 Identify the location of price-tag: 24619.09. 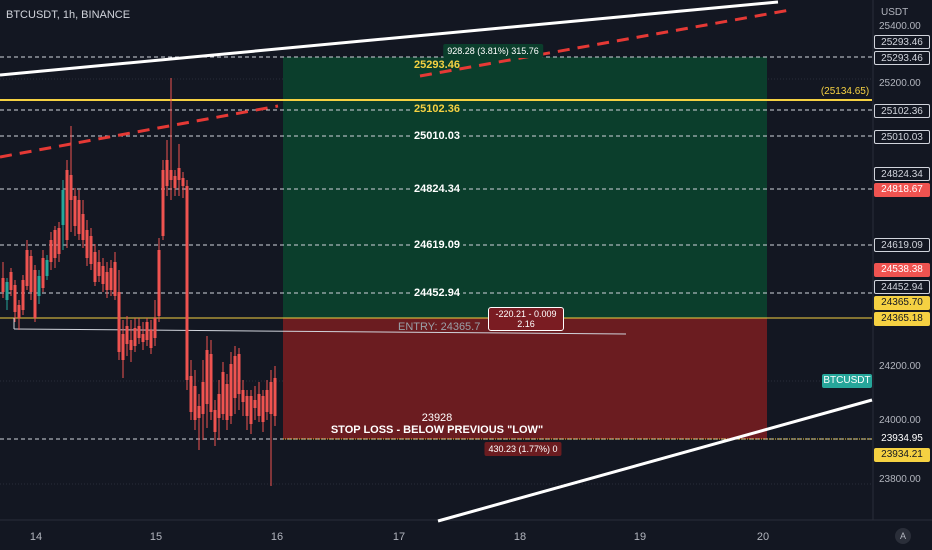
(902, 245).